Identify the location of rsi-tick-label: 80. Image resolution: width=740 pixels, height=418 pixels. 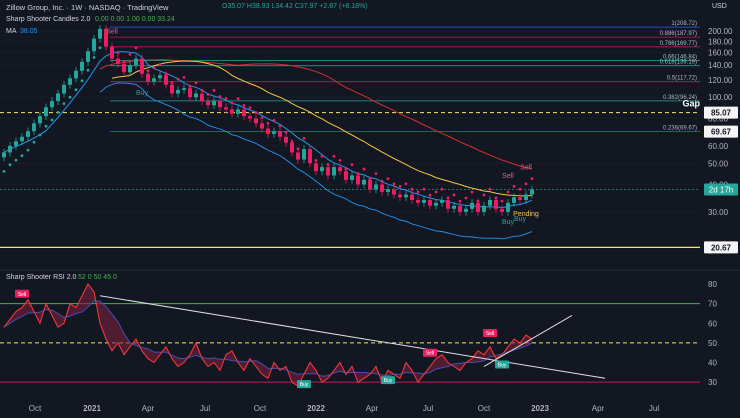
(712, 284).